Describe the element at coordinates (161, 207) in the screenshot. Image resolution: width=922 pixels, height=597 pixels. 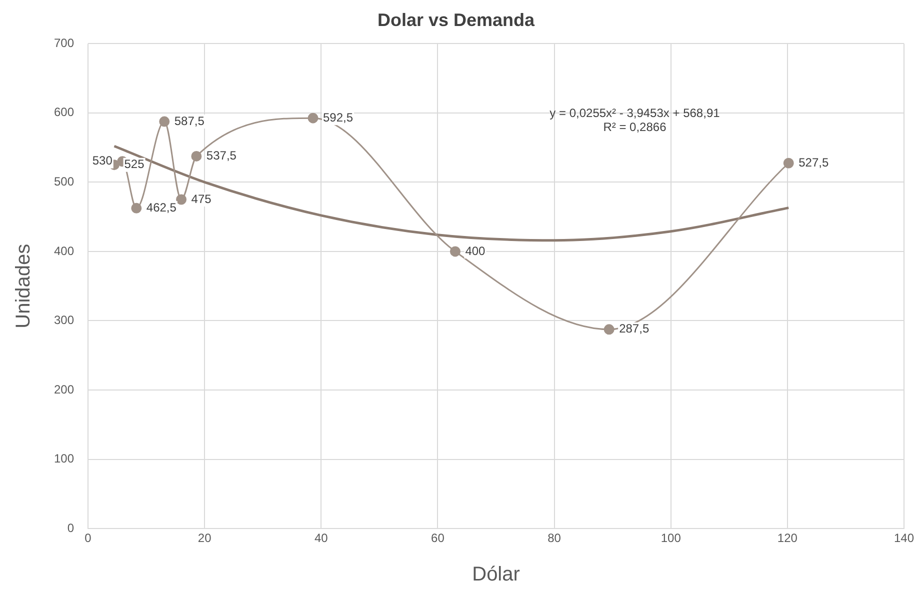
I see `data-label: 462,5` at that location.